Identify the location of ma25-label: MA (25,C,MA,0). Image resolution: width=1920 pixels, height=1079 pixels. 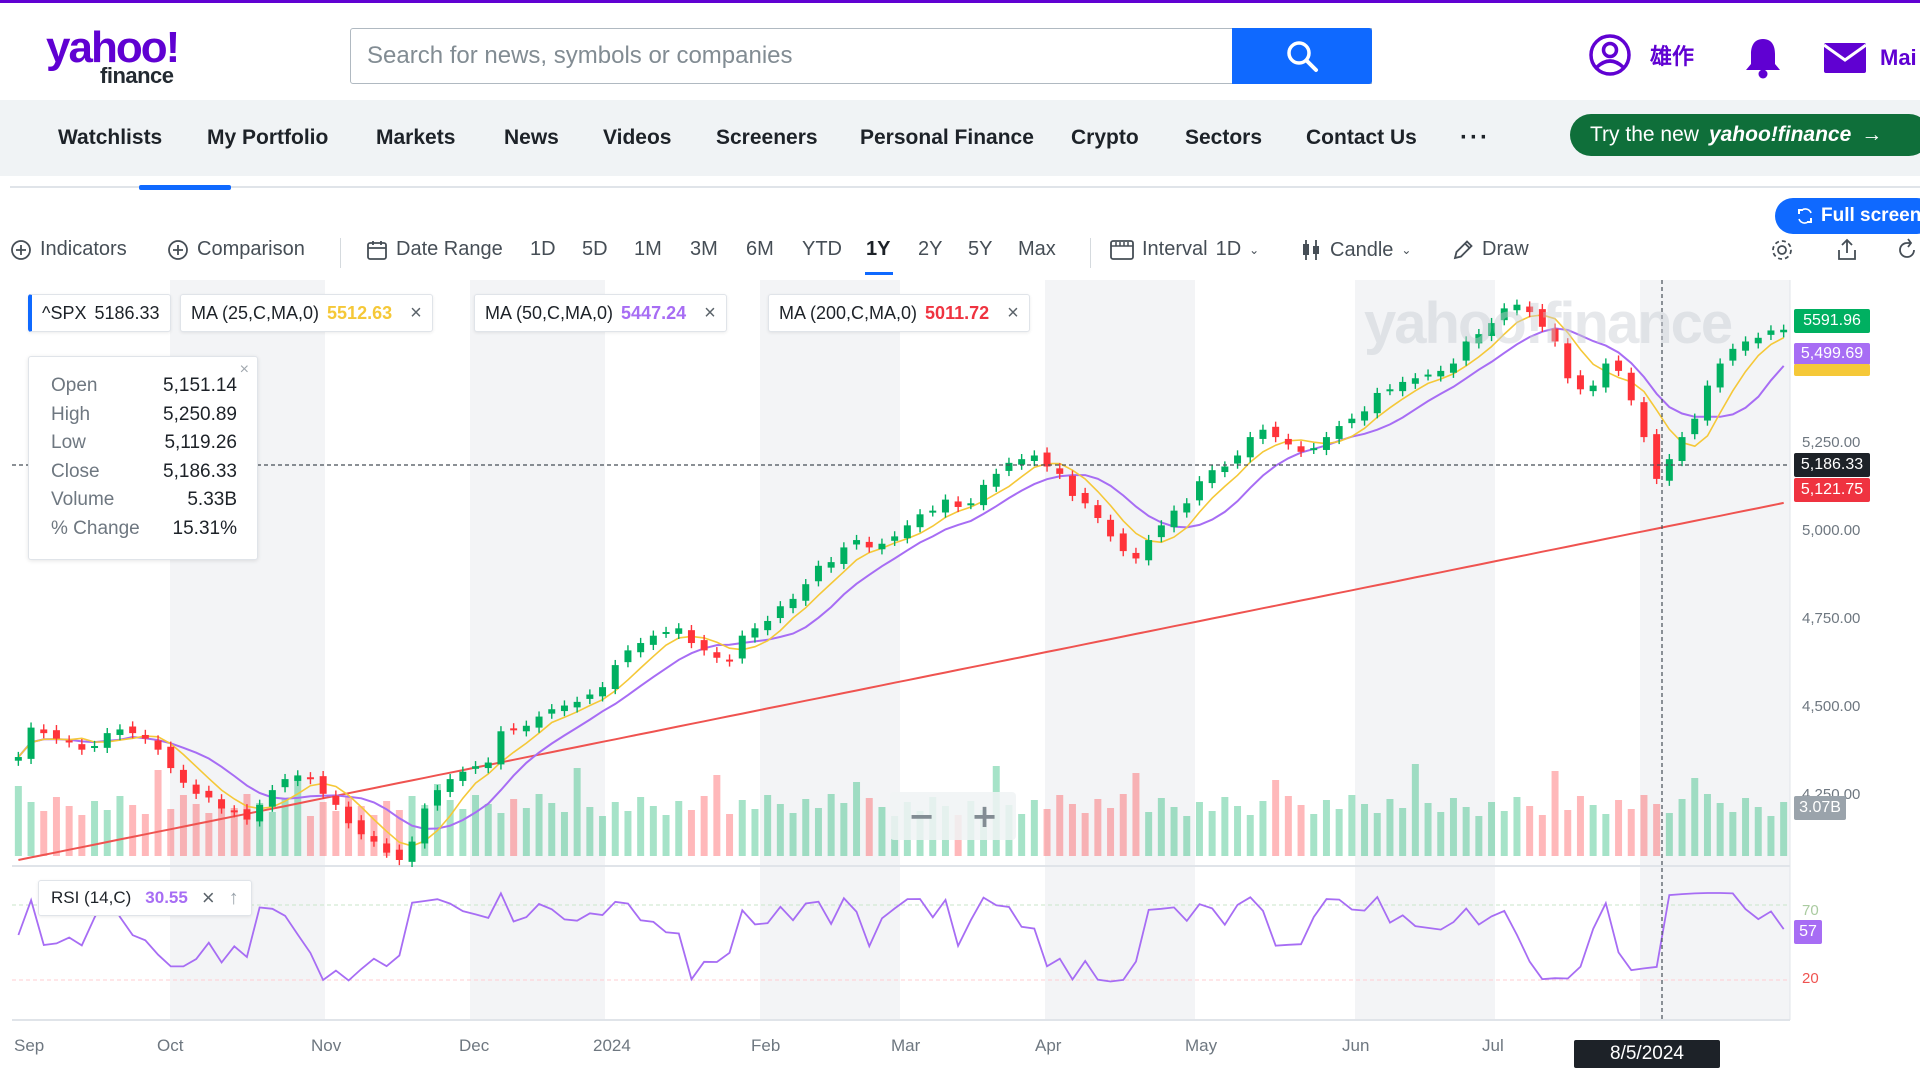
(255, 312).